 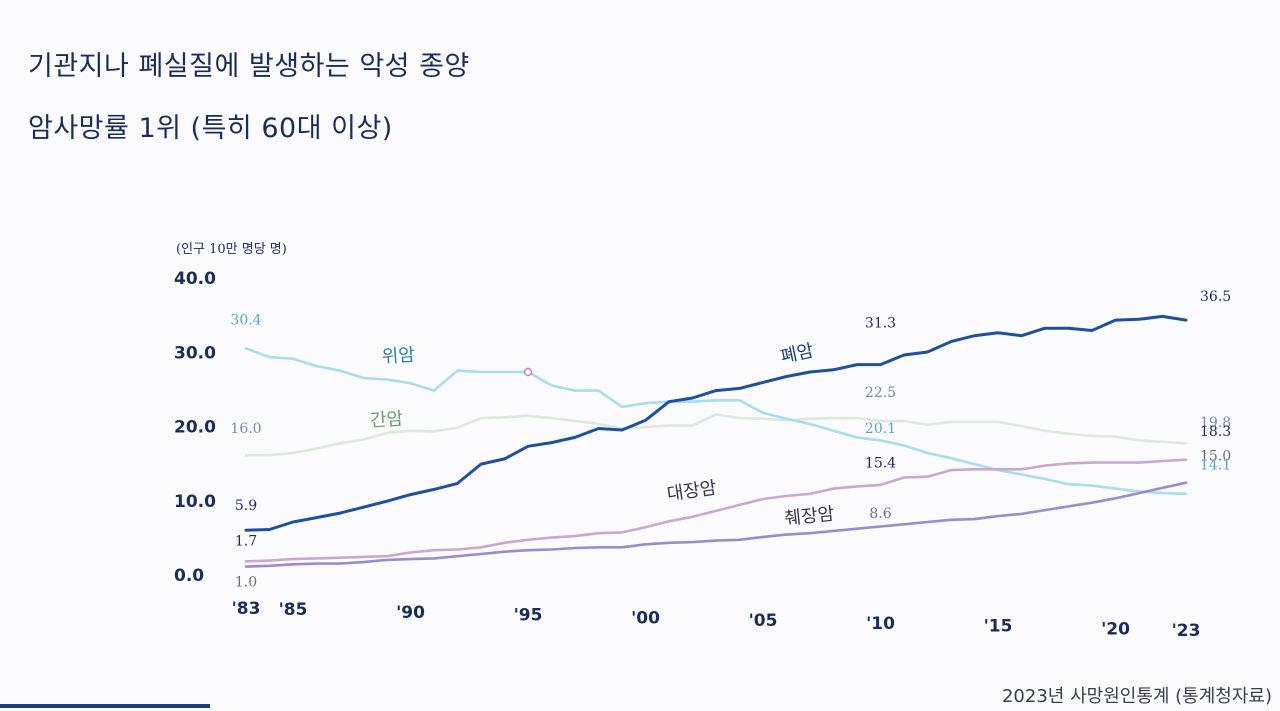 What do you see at coordinates (645, 618) in the screenshot?
I see `x-tick-label: '00` at bounding box center [645, 618].